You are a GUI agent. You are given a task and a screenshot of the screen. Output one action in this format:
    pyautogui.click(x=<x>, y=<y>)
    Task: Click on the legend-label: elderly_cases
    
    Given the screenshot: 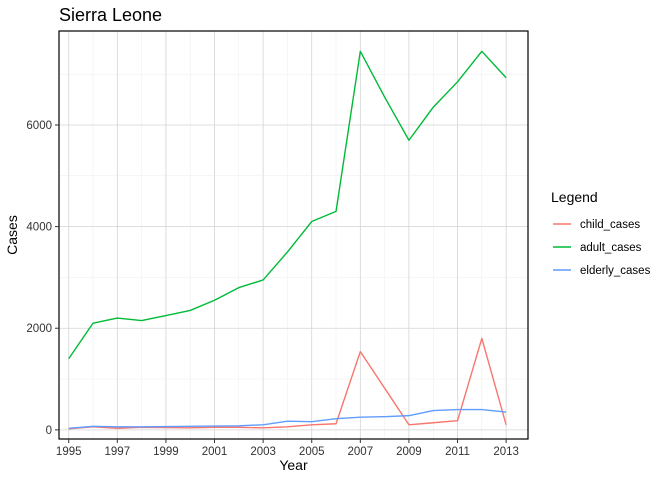 What is the action you would take?
    pyautogui.click(x=615, y=271)
    